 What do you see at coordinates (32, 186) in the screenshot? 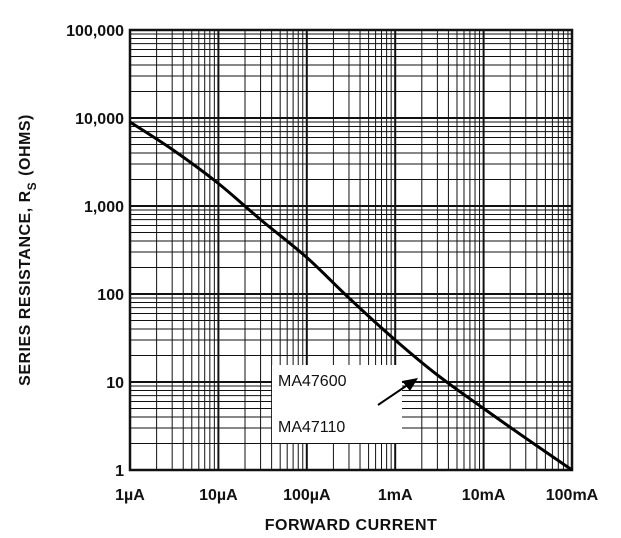
I see `y-axis-title-subscript: S` at bounding box center [32, 186].